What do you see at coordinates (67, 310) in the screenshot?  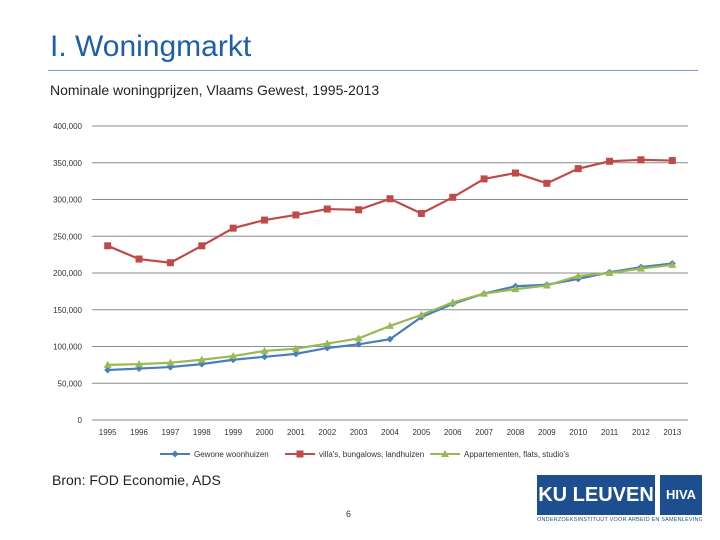 I see `y-tick-label: 150,000` at bounding box center [67, 310].